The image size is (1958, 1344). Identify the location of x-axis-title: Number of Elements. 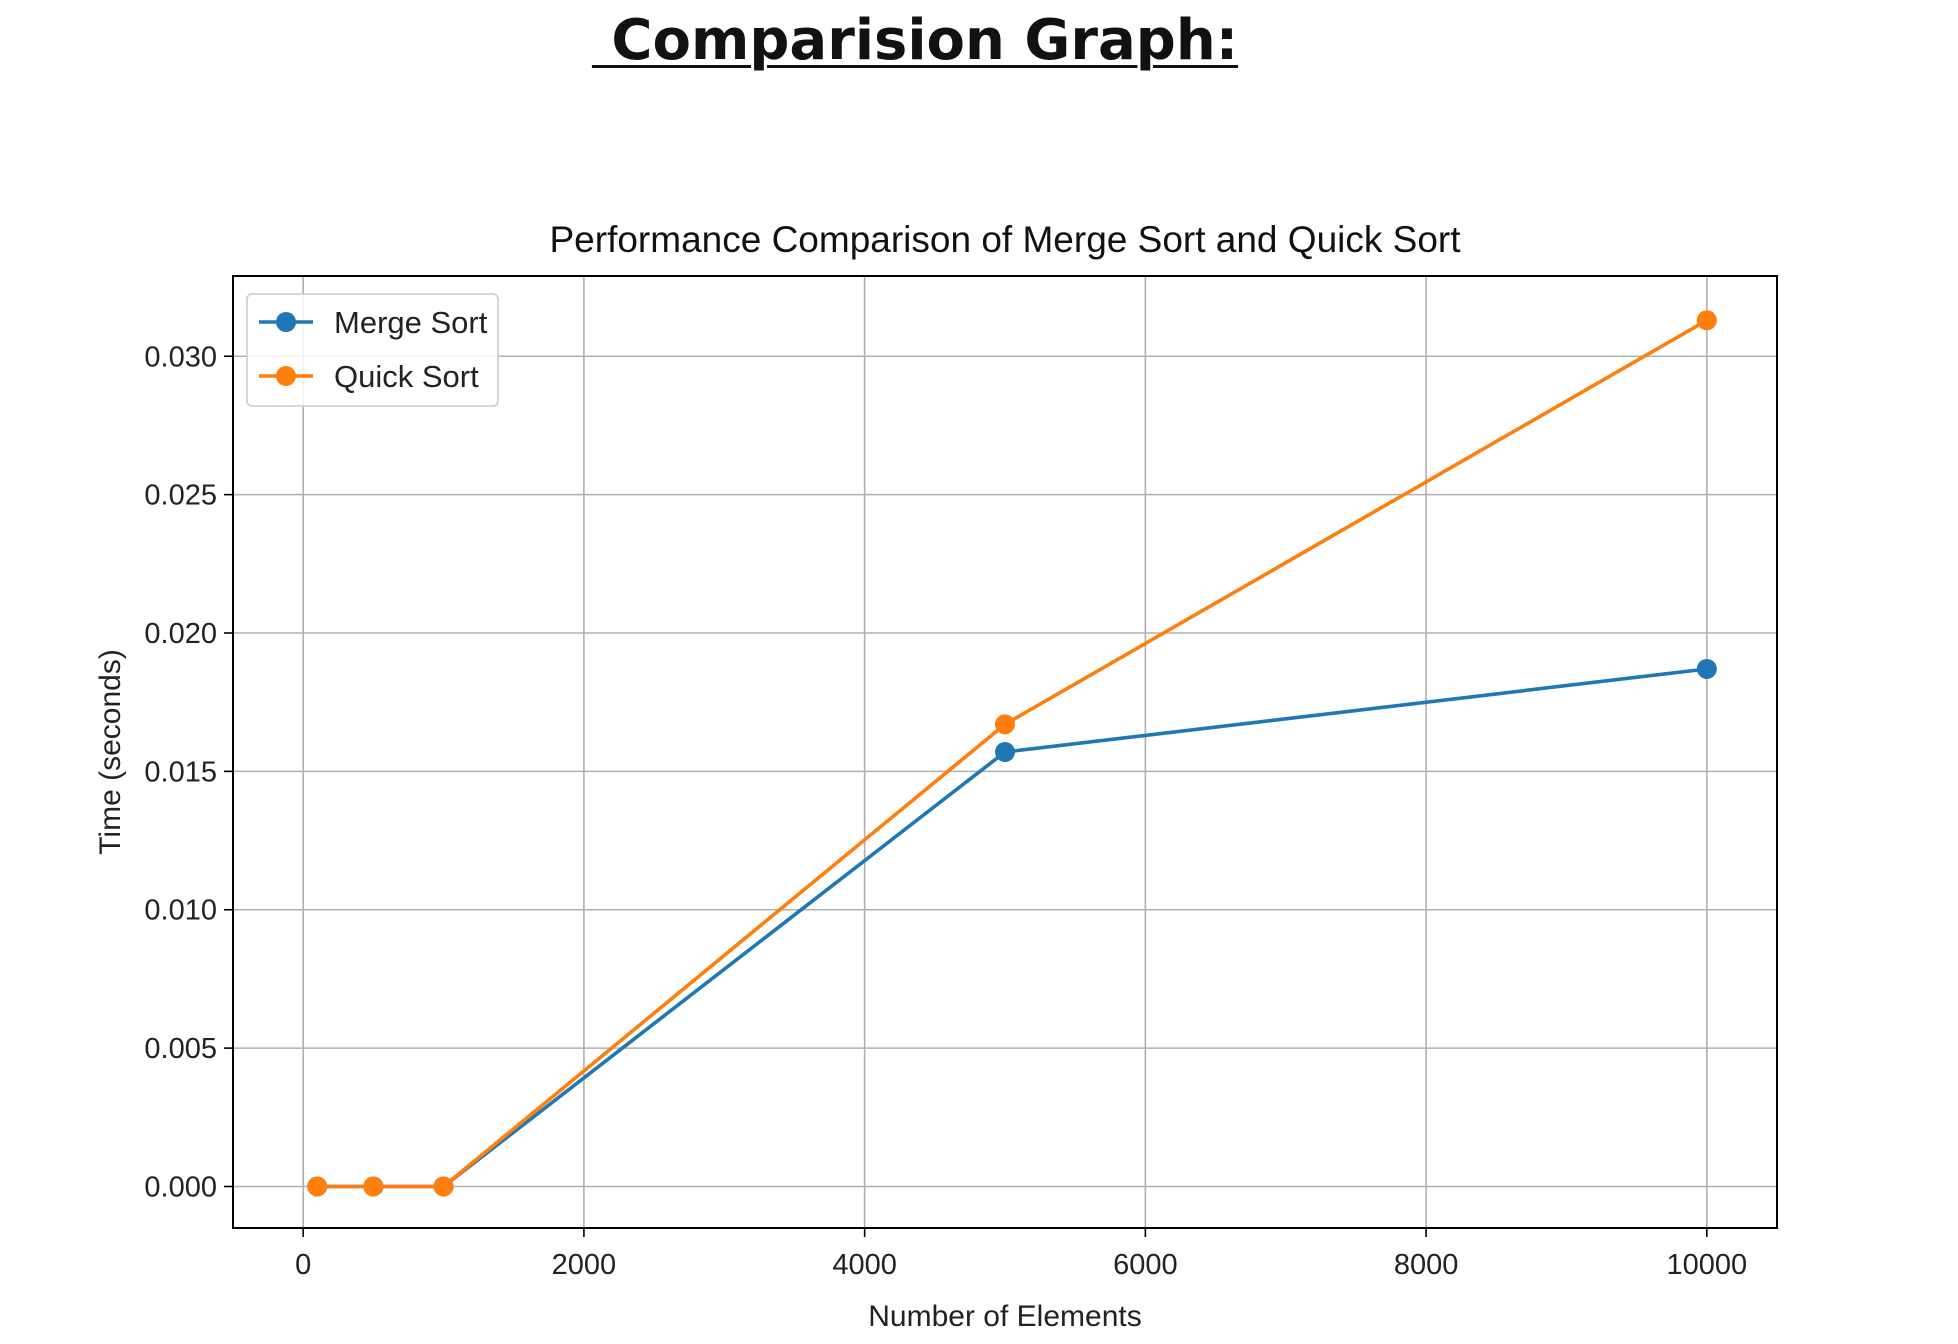
(1004, 1316).